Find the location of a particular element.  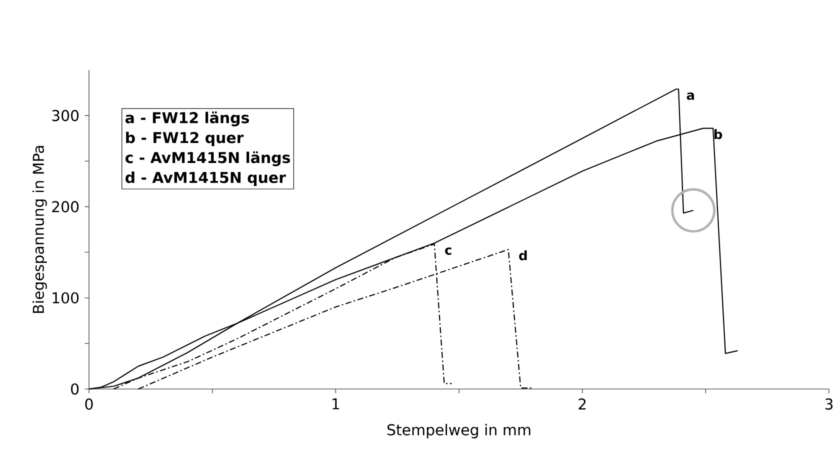

y-tick-label: 100 is located at coordinates (65, 298).